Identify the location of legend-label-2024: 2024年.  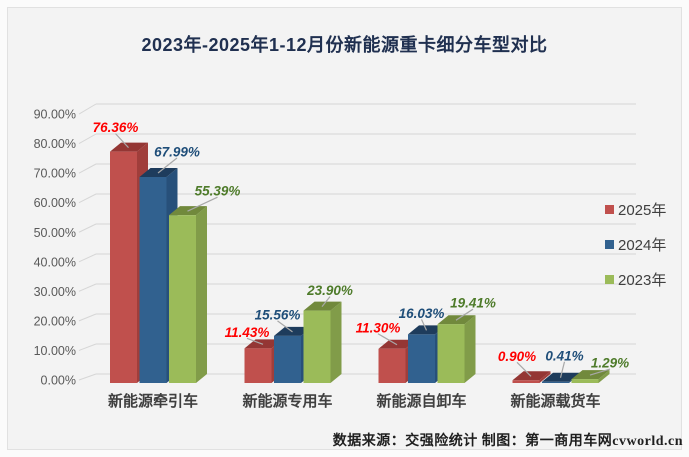
(642, 245).